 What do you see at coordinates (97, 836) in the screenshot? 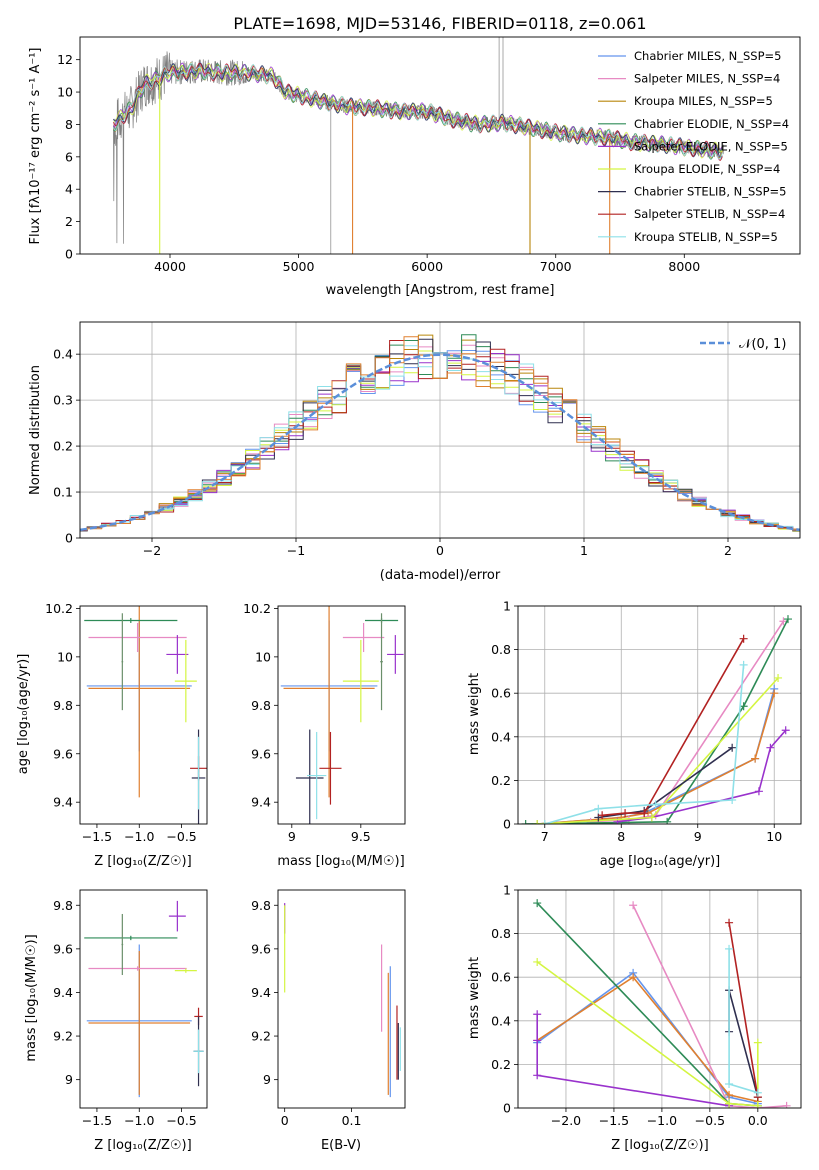
I see `age-vs-metallicity-x-tick-label: −1.5` at bounding box center [97, 836].